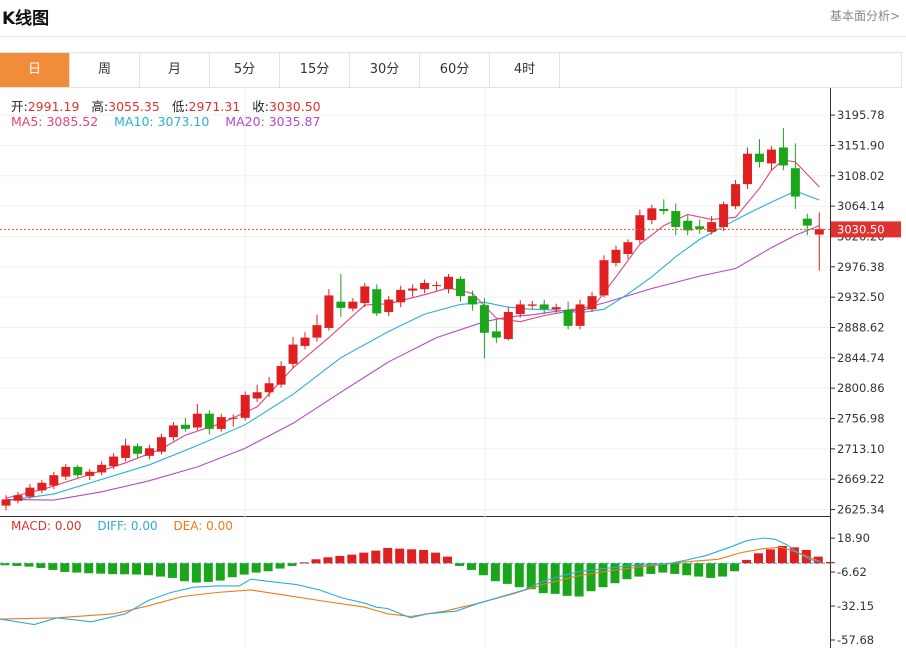 This screenshot has width=906, height=652. What do you see at coordinates (170, 105) in the screenshot?
I see `ohlc-info: 开:2991.19 高:3055.35 低:2971.31 收:3030.50` at bounding box center [170, 105].